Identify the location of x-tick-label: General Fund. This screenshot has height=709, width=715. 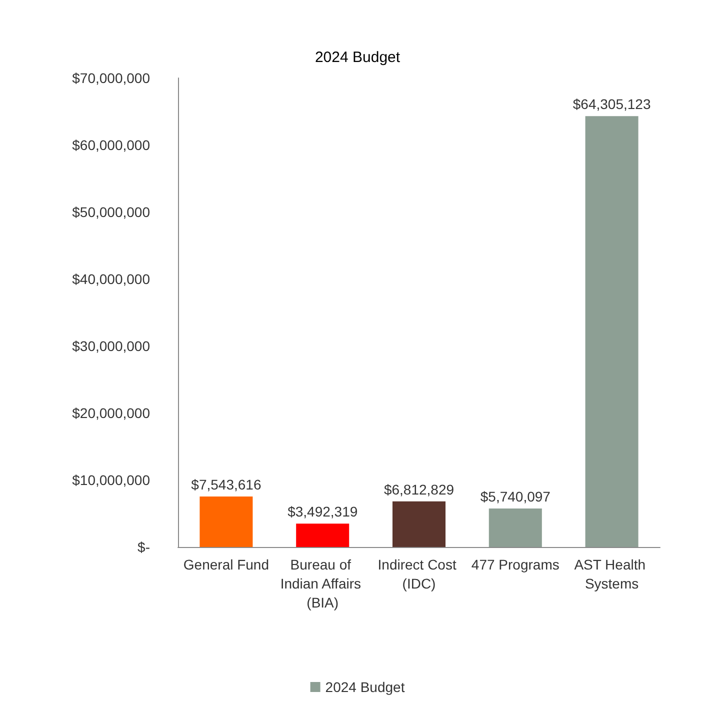
(226, 564).